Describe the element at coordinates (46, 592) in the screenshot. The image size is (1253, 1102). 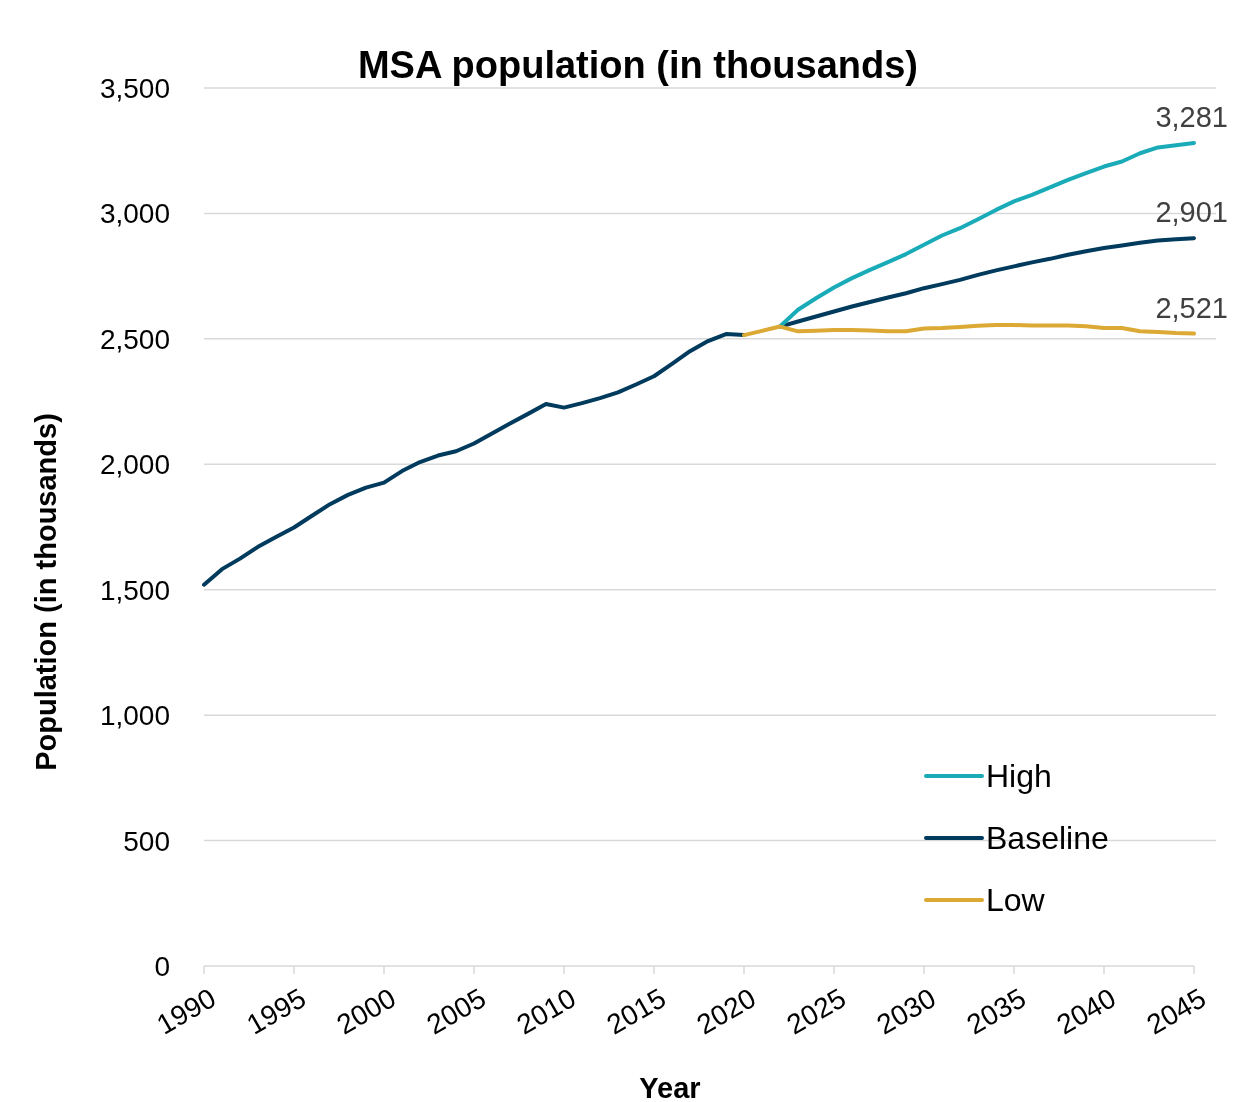
I see `y-axis-title: Population (in thousands)` at that location.